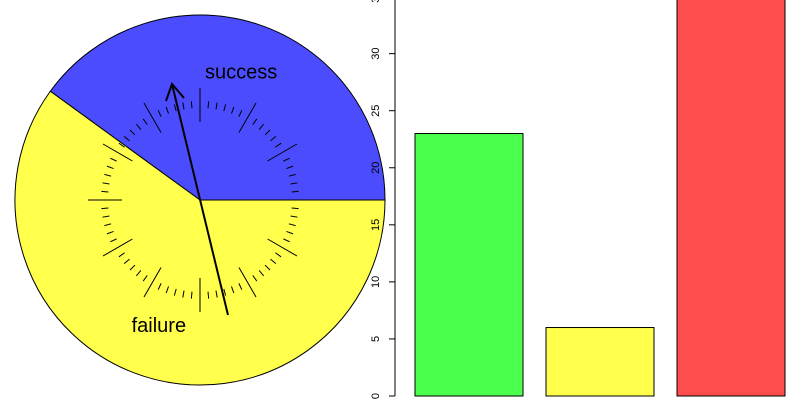 This screenshot has width=800, height=400. Describe the element at coordinates (376, 168) in the screenshot. I see `y-tick-label: 20` at that location.